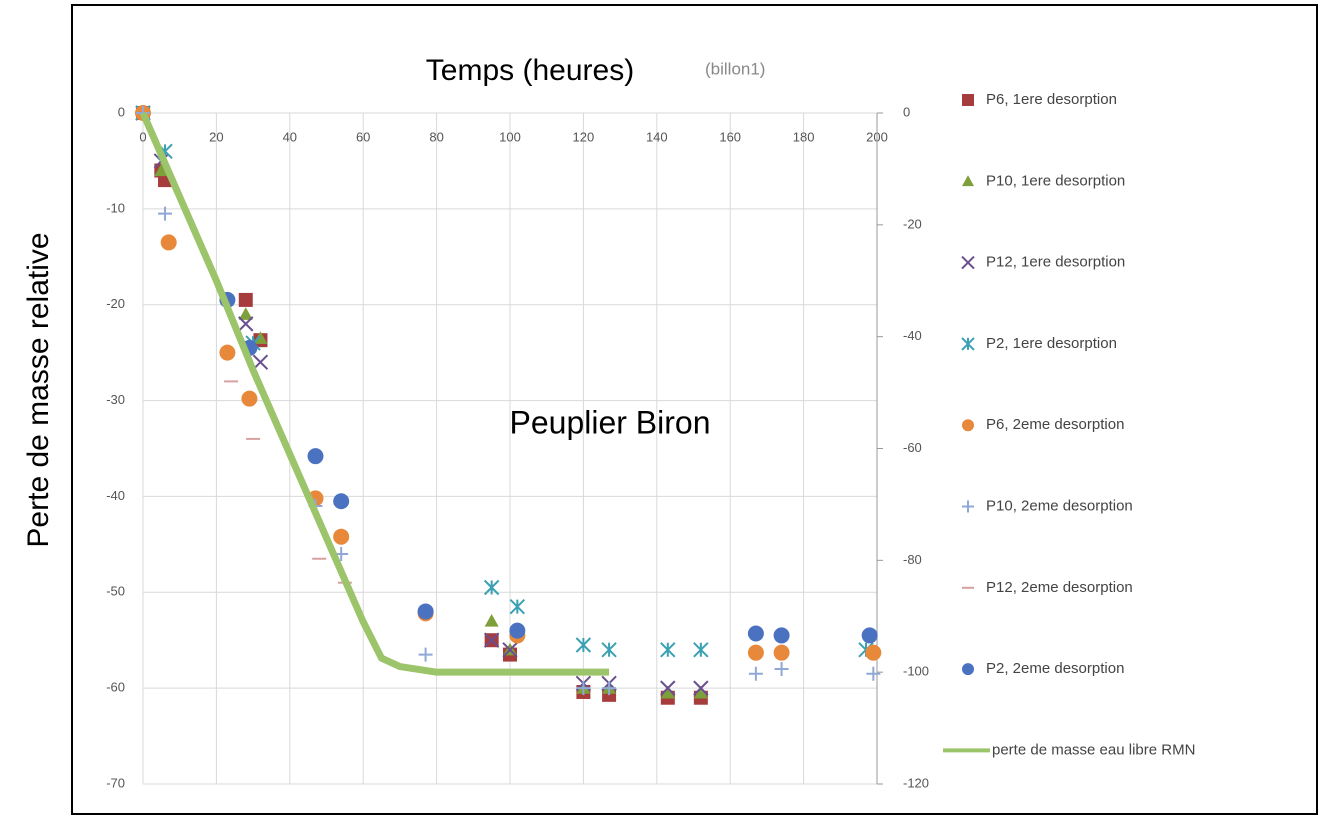  Describe the element at coordinates (610, 422) in the screenshot. I see `annotation: Peuplier Biron` at that location.